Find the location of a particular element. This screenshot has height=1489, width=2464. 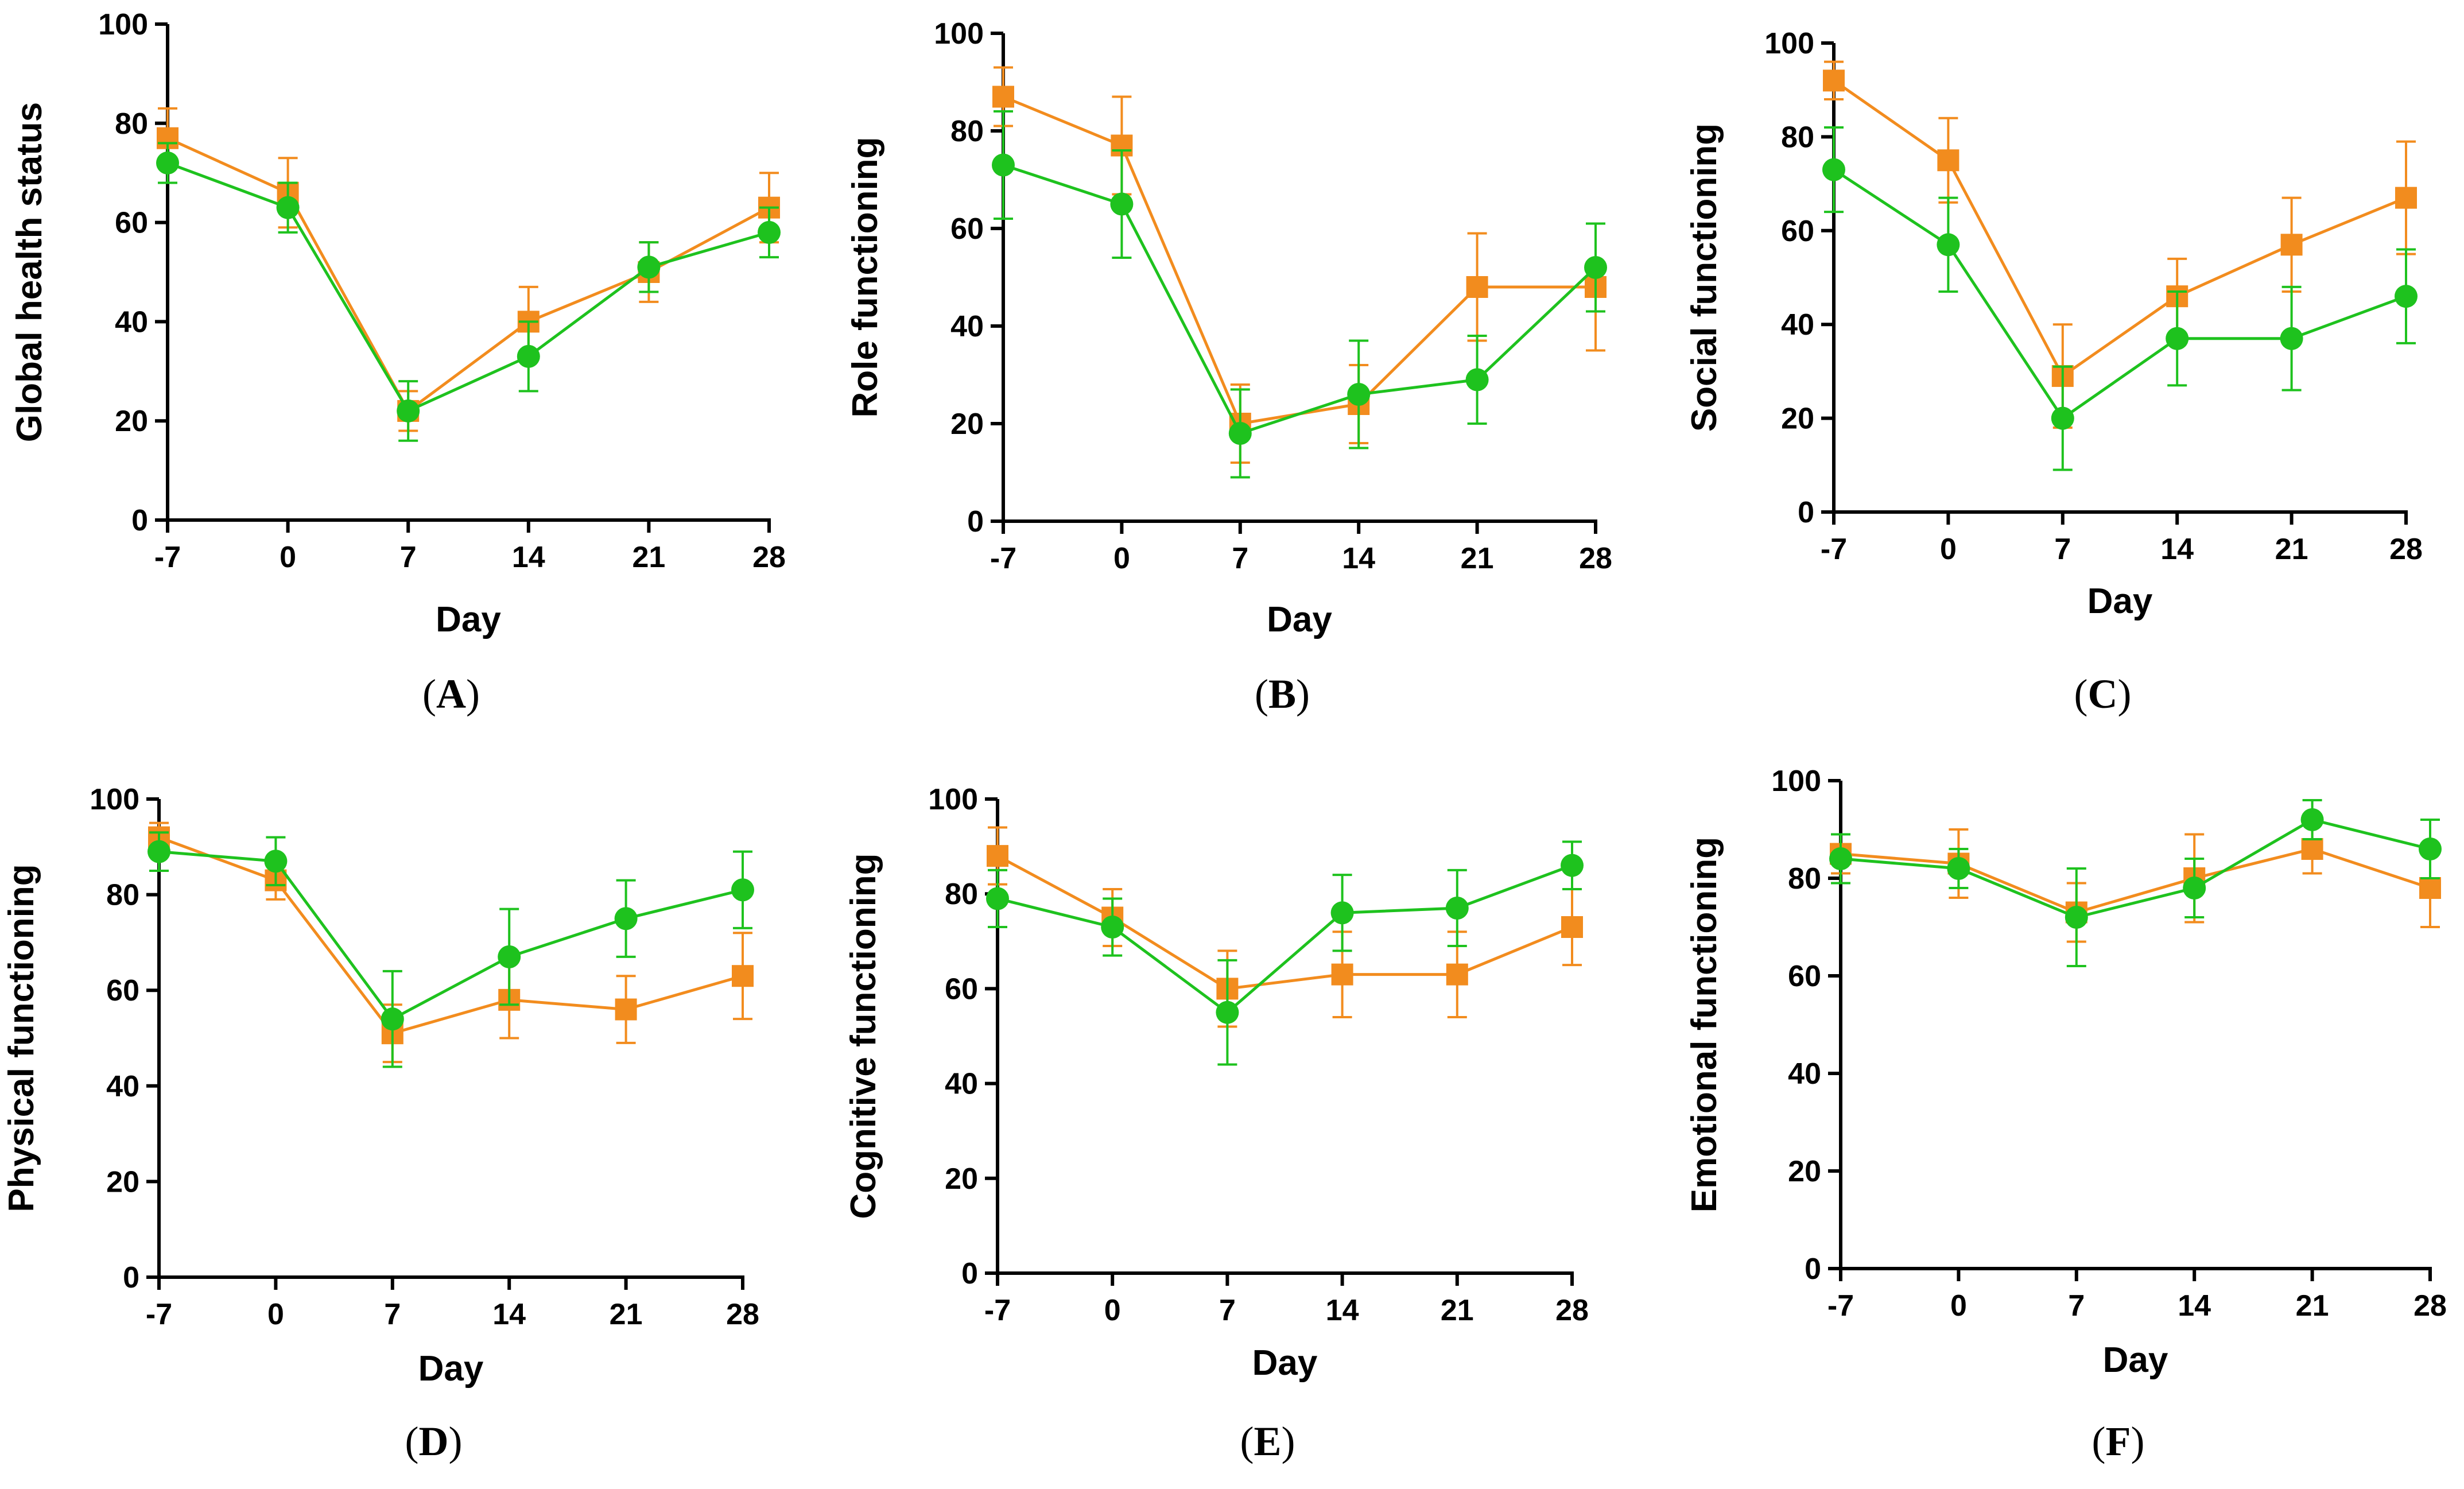

panel-label: (F) is located at coordinates (2119, 1441).